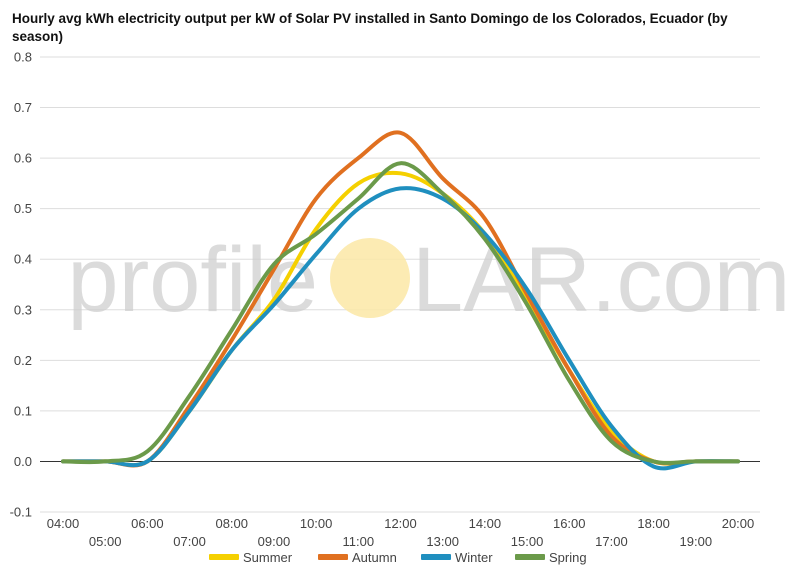  What do you see at coordinates (568, 557) in the screenshot?
I see `legend-label-spring: Spring` at bounding box center [568, 557].